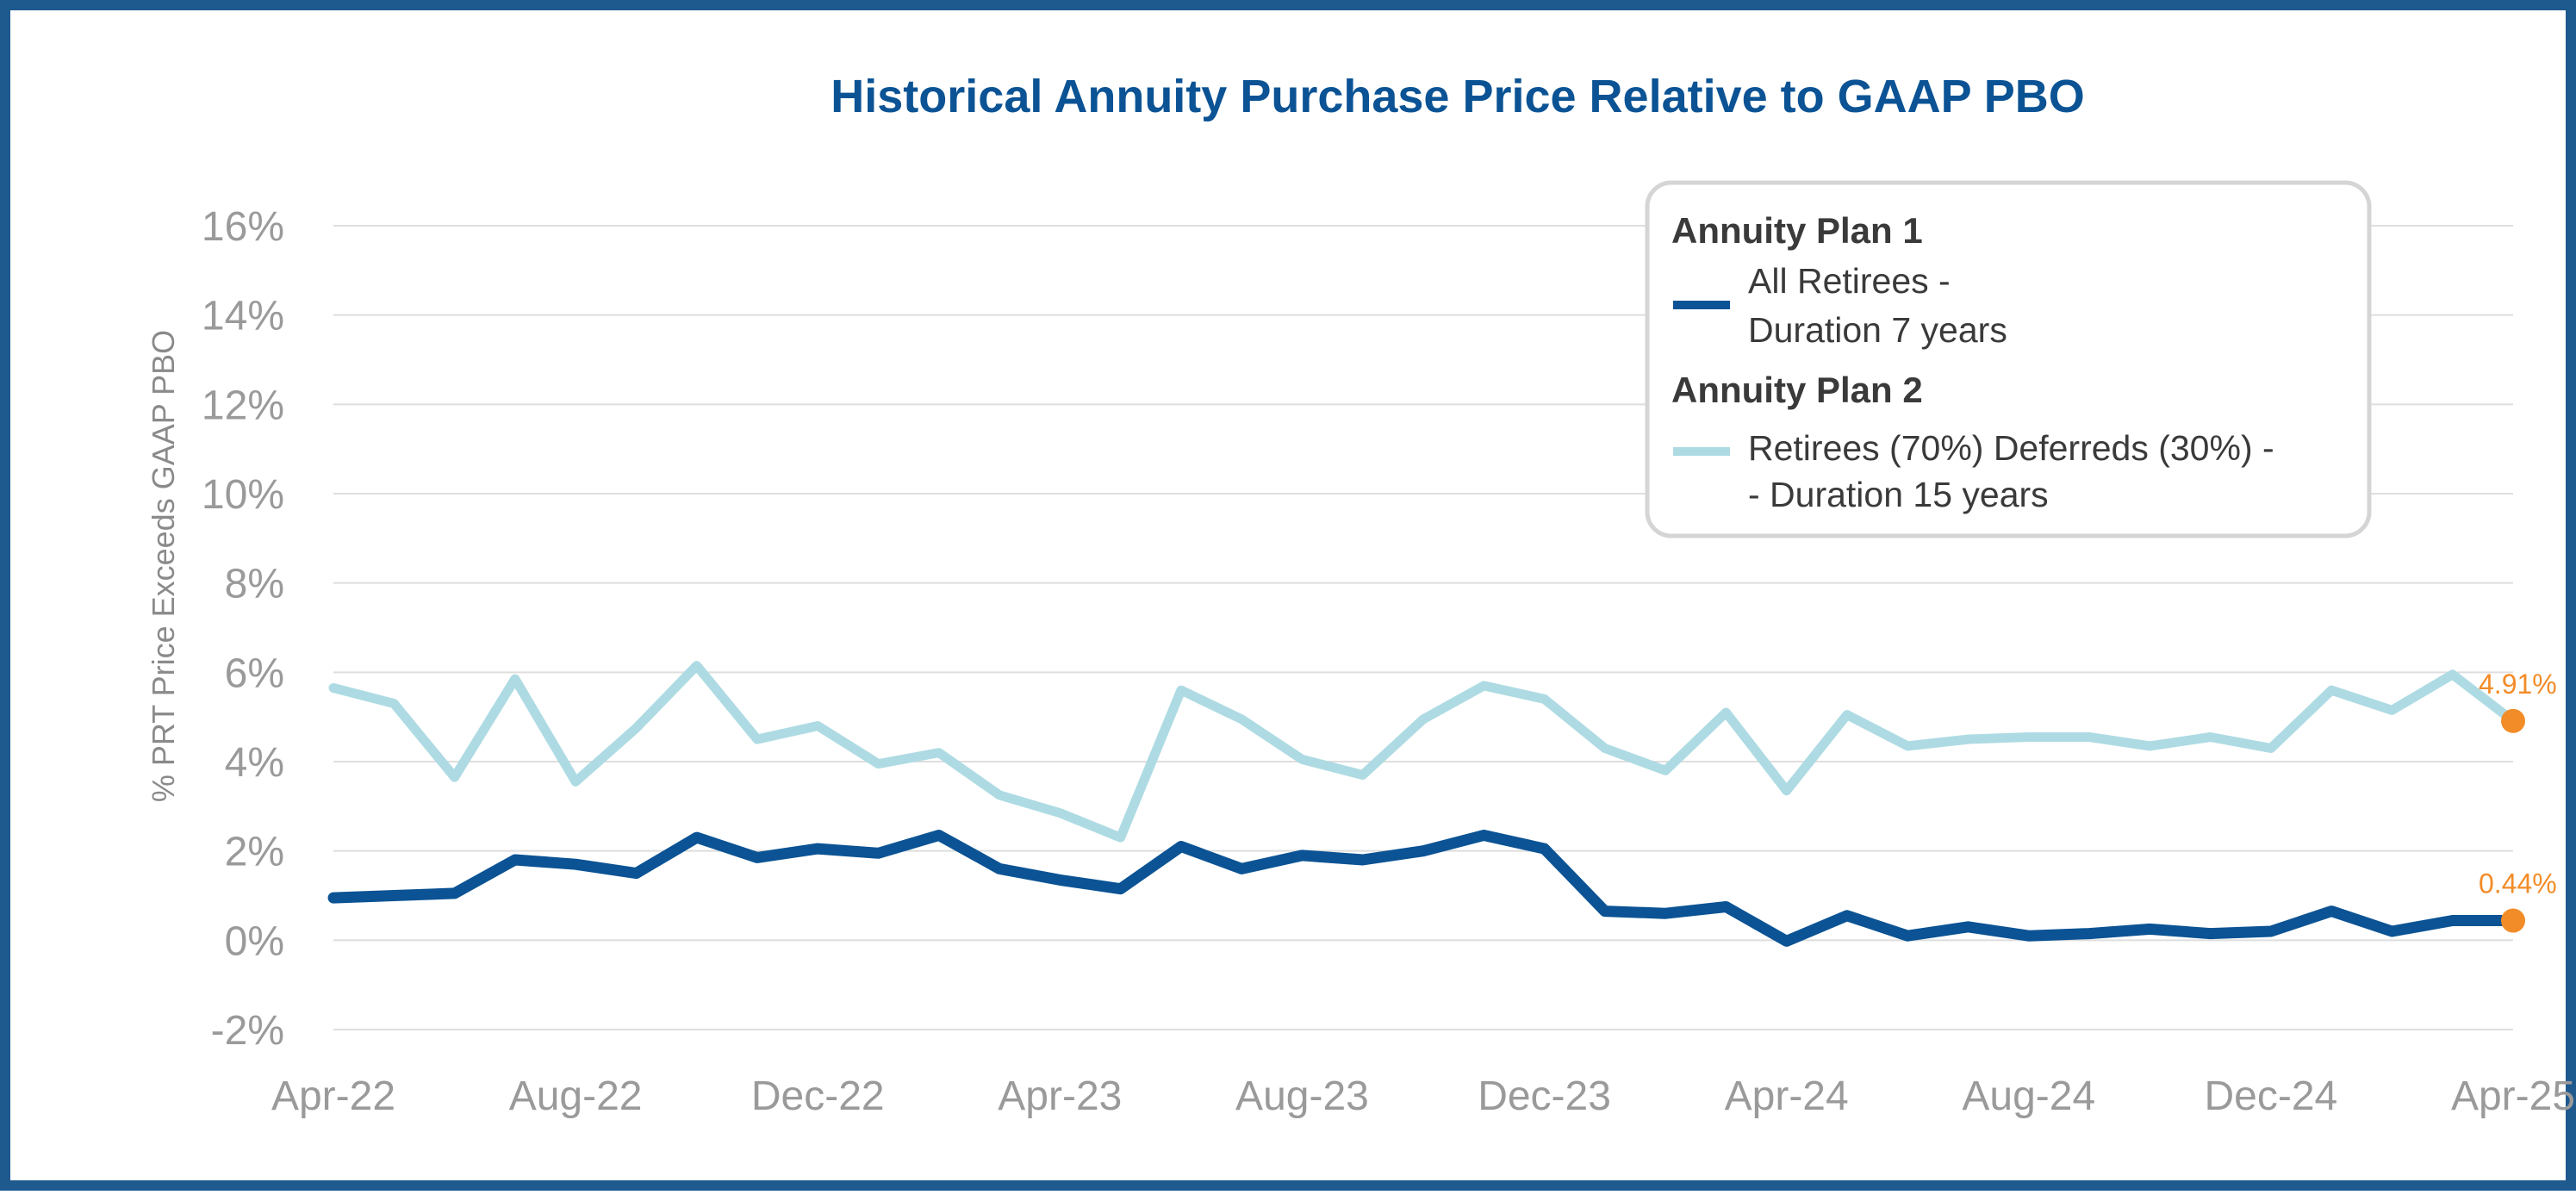 Image resolution: width=2576 pixels, height=1201 pixels. What do you see at coordinates (1797, 390) in the screenshot?
I see `legend-heading-plan-2: Annuity Plan 2` at bounding box center [1797, 390].